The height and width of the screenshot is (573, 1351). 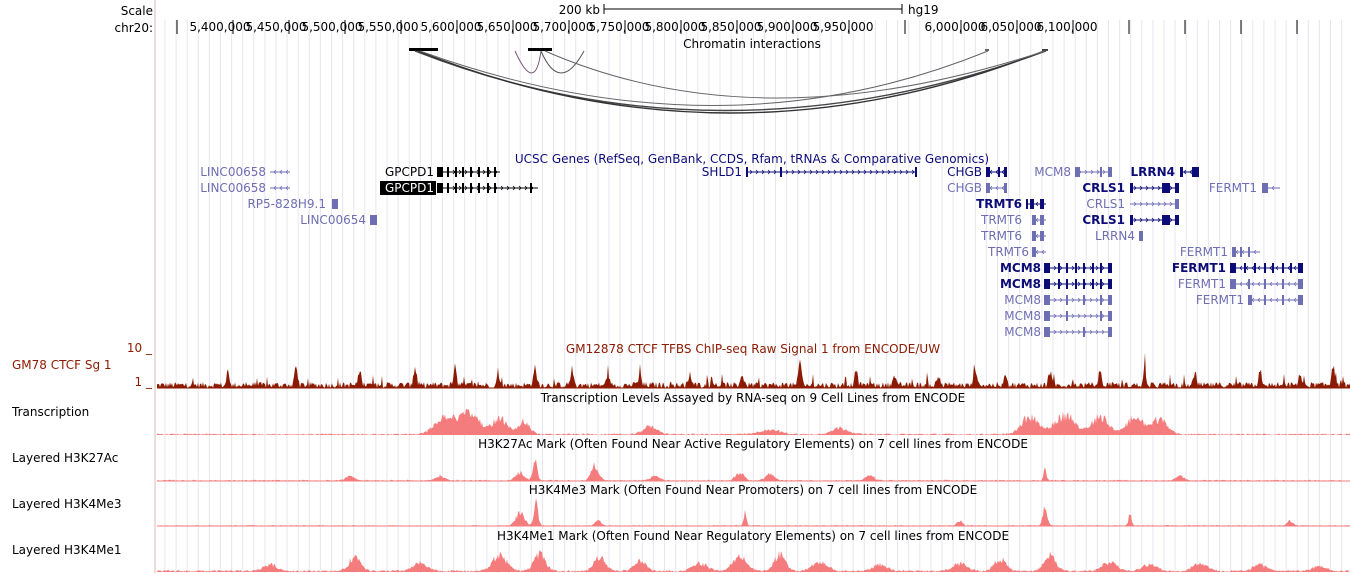 I want to click on chrom-label: chr20:, so click(x=134, y=28).